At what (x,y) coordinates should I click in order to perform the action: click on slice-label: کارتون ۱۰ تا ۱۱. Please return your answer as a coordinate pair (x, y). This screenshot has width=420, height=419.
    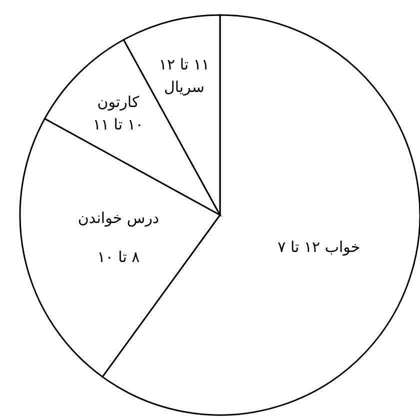
    Looking at the image, I should click on (118, 113).